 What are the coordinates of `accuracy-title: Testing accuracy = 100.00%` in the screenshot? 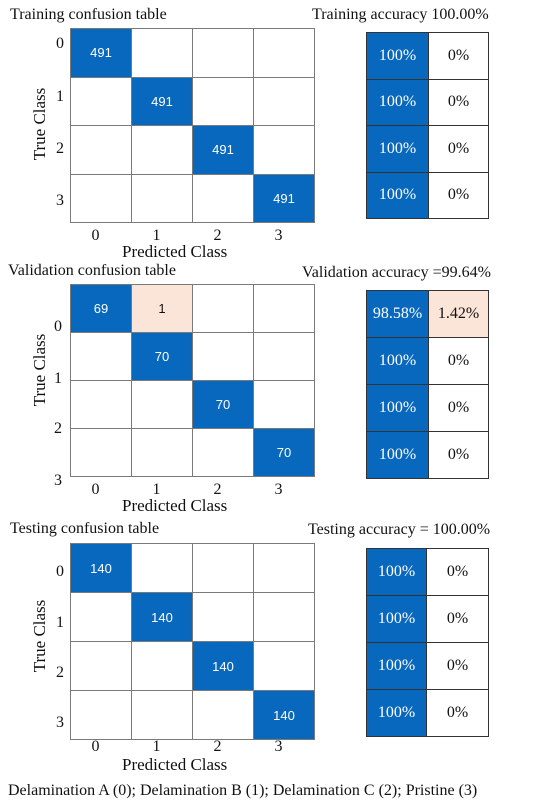 It's located at (399, 529).